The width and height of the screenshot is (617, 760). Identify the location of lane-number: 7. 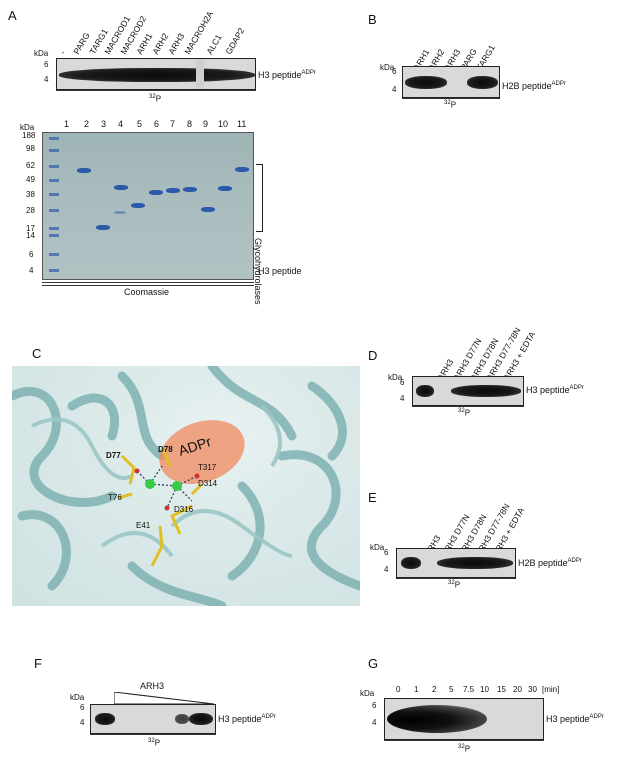
(173, 124).